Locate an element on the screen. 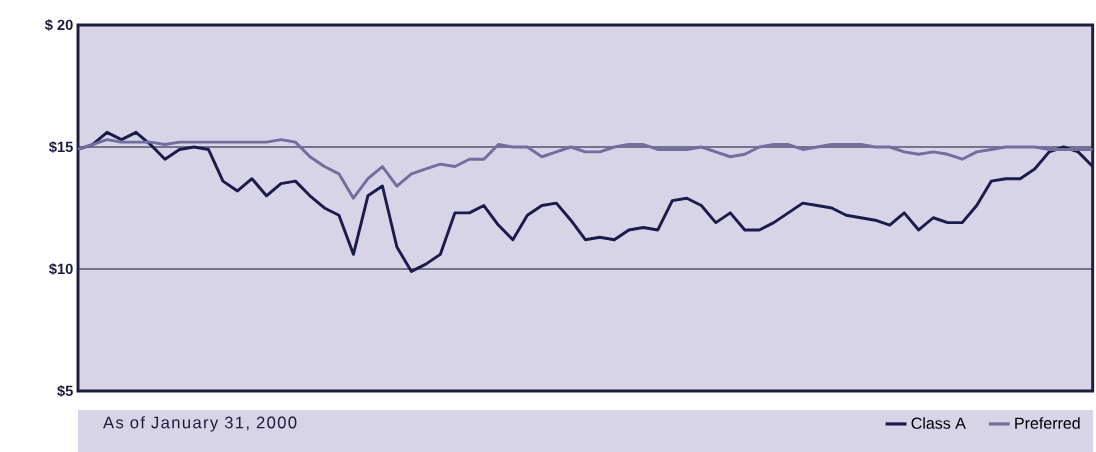 The image size is (1096, 452). legend-label: Class A is located at coordinates (938, 423).